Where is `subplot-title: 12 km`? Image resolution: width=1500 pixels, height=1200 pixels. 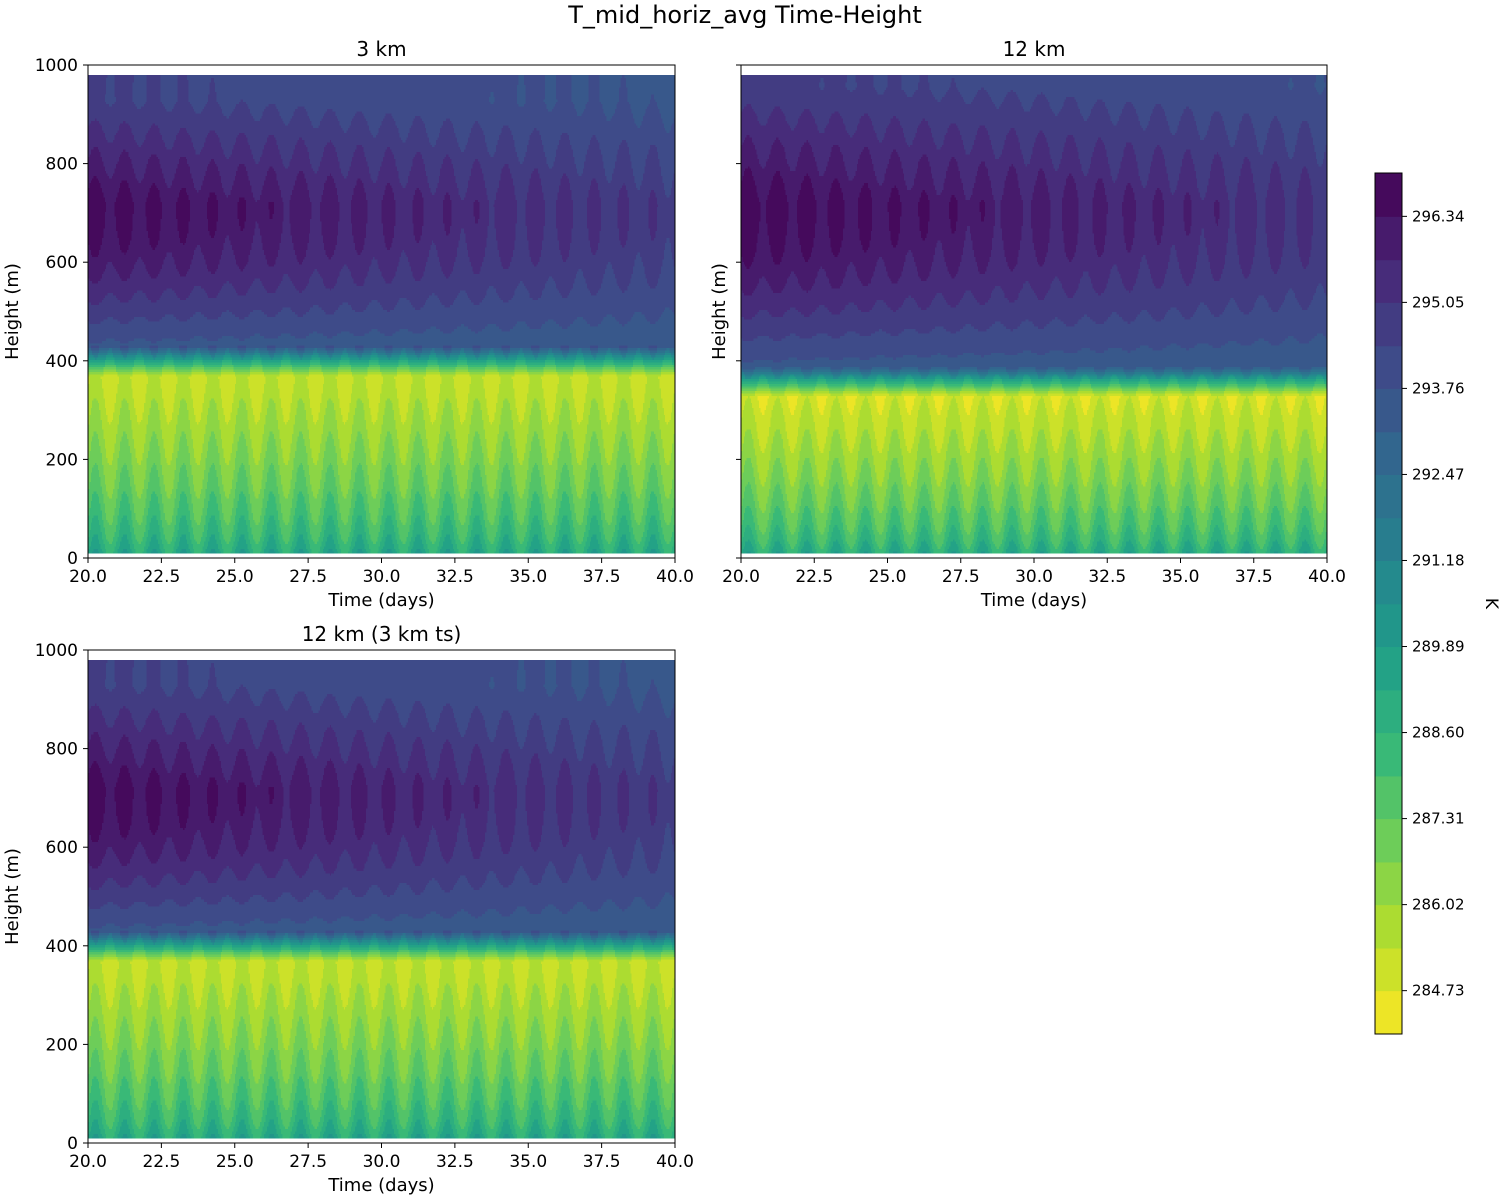
subplot-title: 12 km is located at coordinates (1034, 49).